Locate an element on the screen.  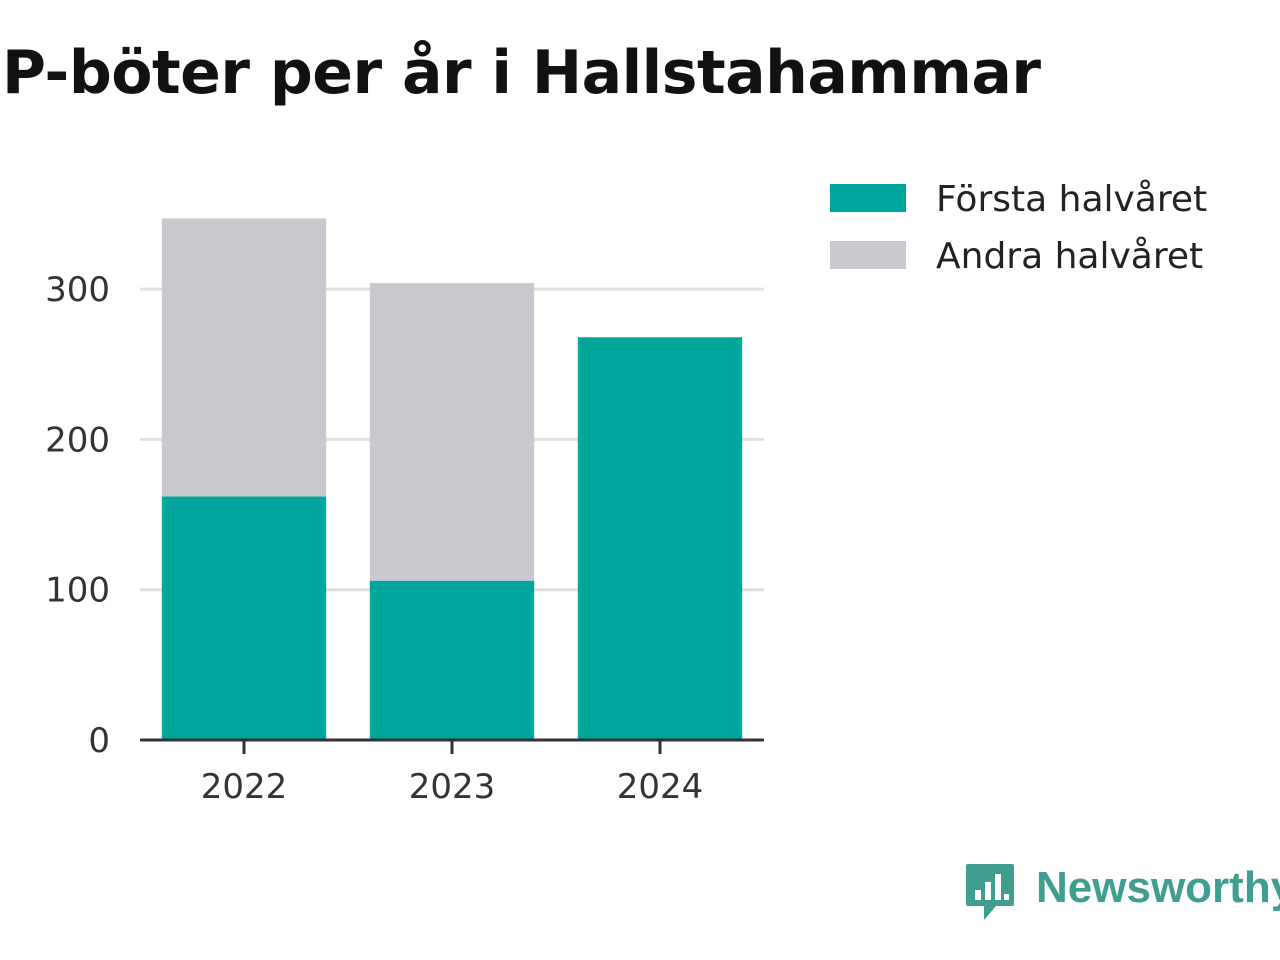
legend-label: Andra halvåret is located at coordinates (1069, 256).